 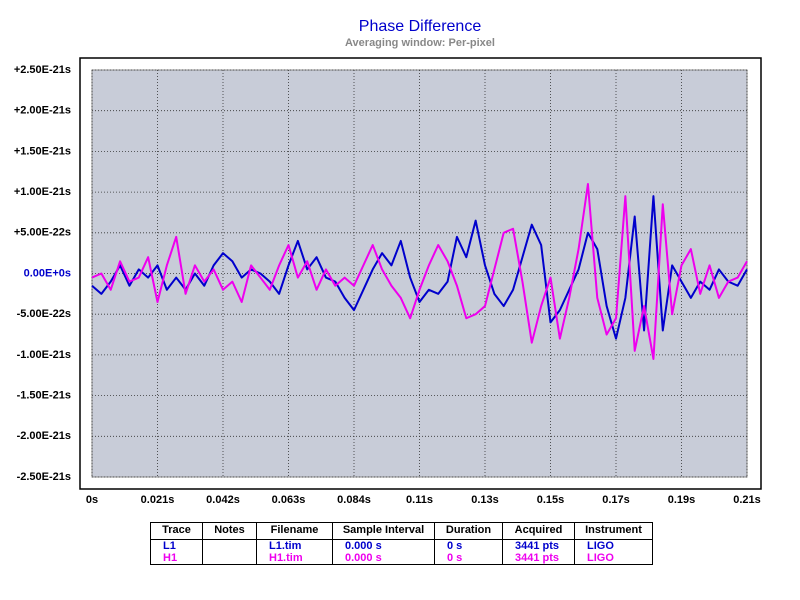 I want to click on y-tick-label: -2.00E-21s, so click(x=44, y=436).